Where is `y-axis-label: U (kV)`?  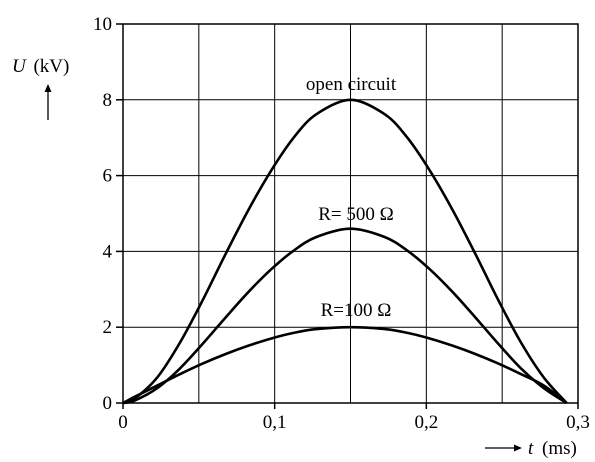 y-axis-label: U (kV) is located at coordinates (40, 66).